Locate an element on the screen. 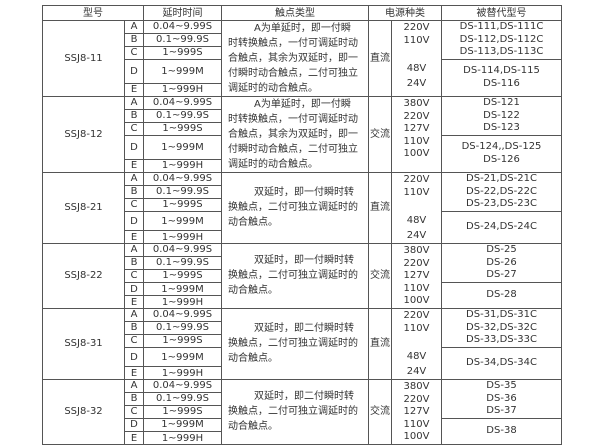 This screenshot has height=445, width=600. model-cell: SSJ8-11 is located at coordinates (83, 58).